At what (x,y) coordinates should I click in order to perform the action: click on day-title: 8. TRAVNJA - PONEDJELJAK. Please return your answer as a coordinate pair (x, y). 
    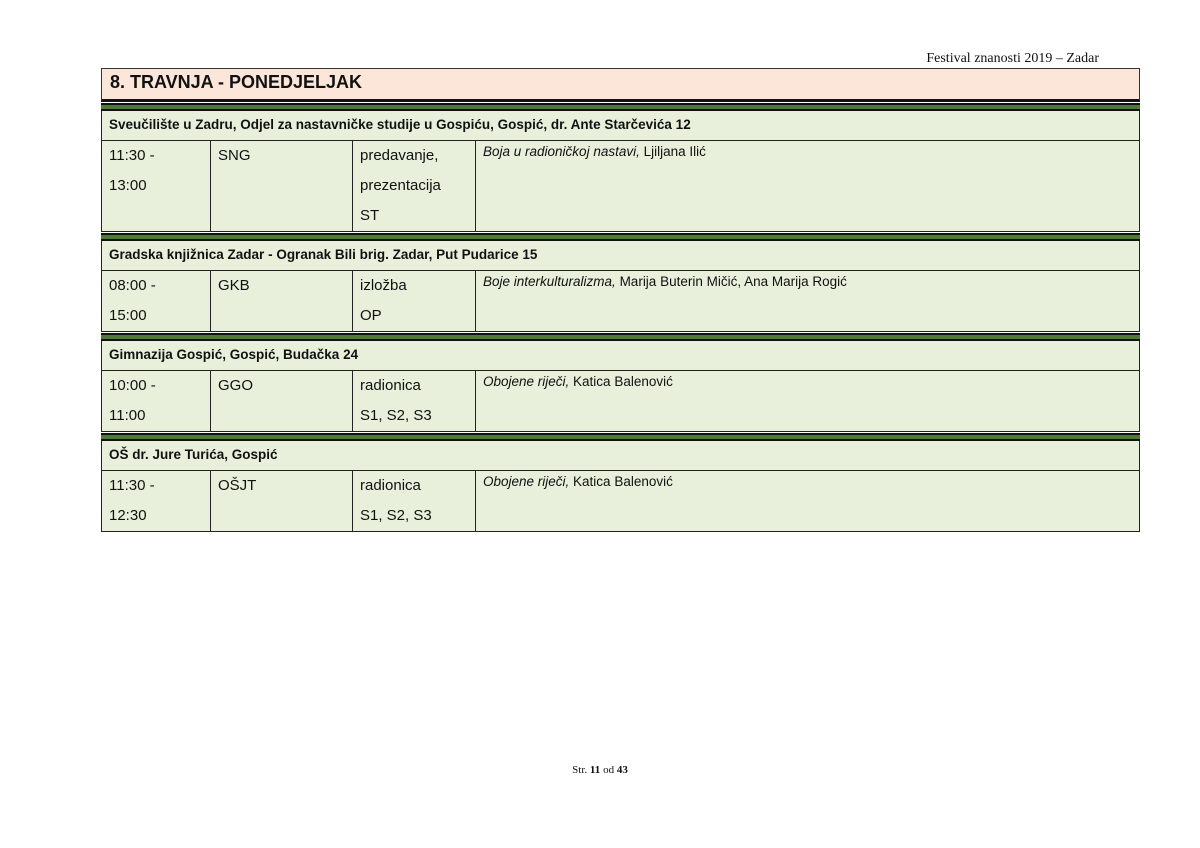
    Looking at the image, I should click on (620, 85).